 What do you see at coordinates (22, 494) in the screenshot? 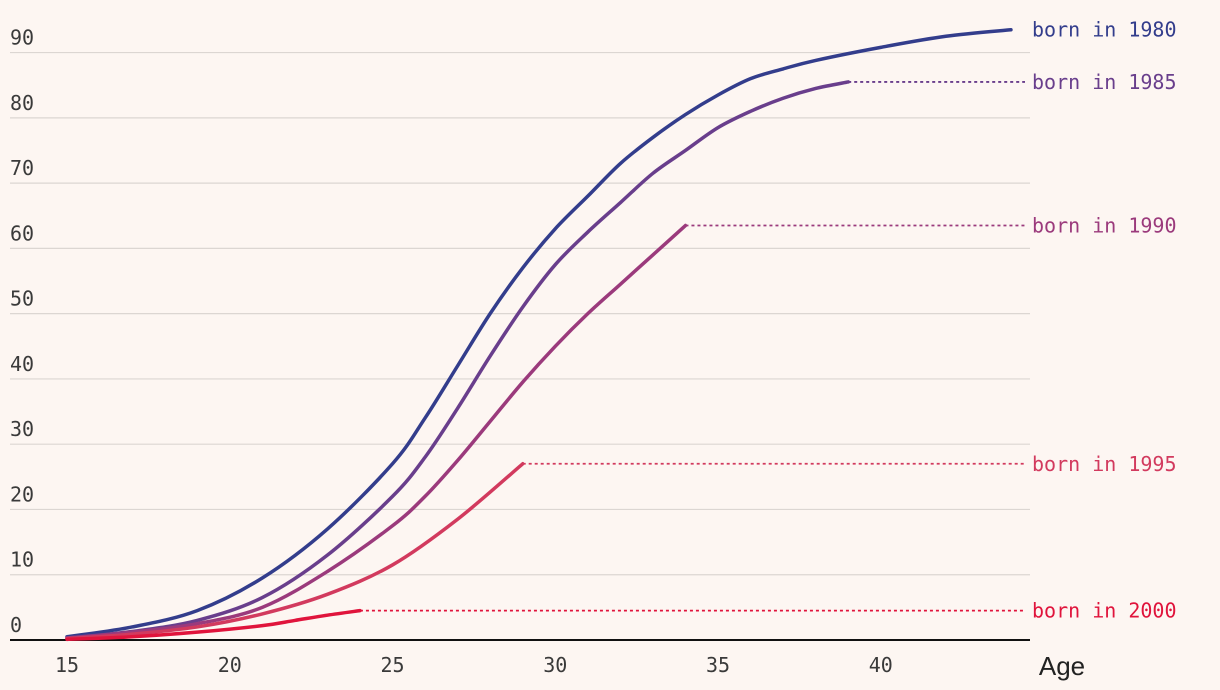
I see `y-tick-label-20: 20` at bounding box center [22, 494].